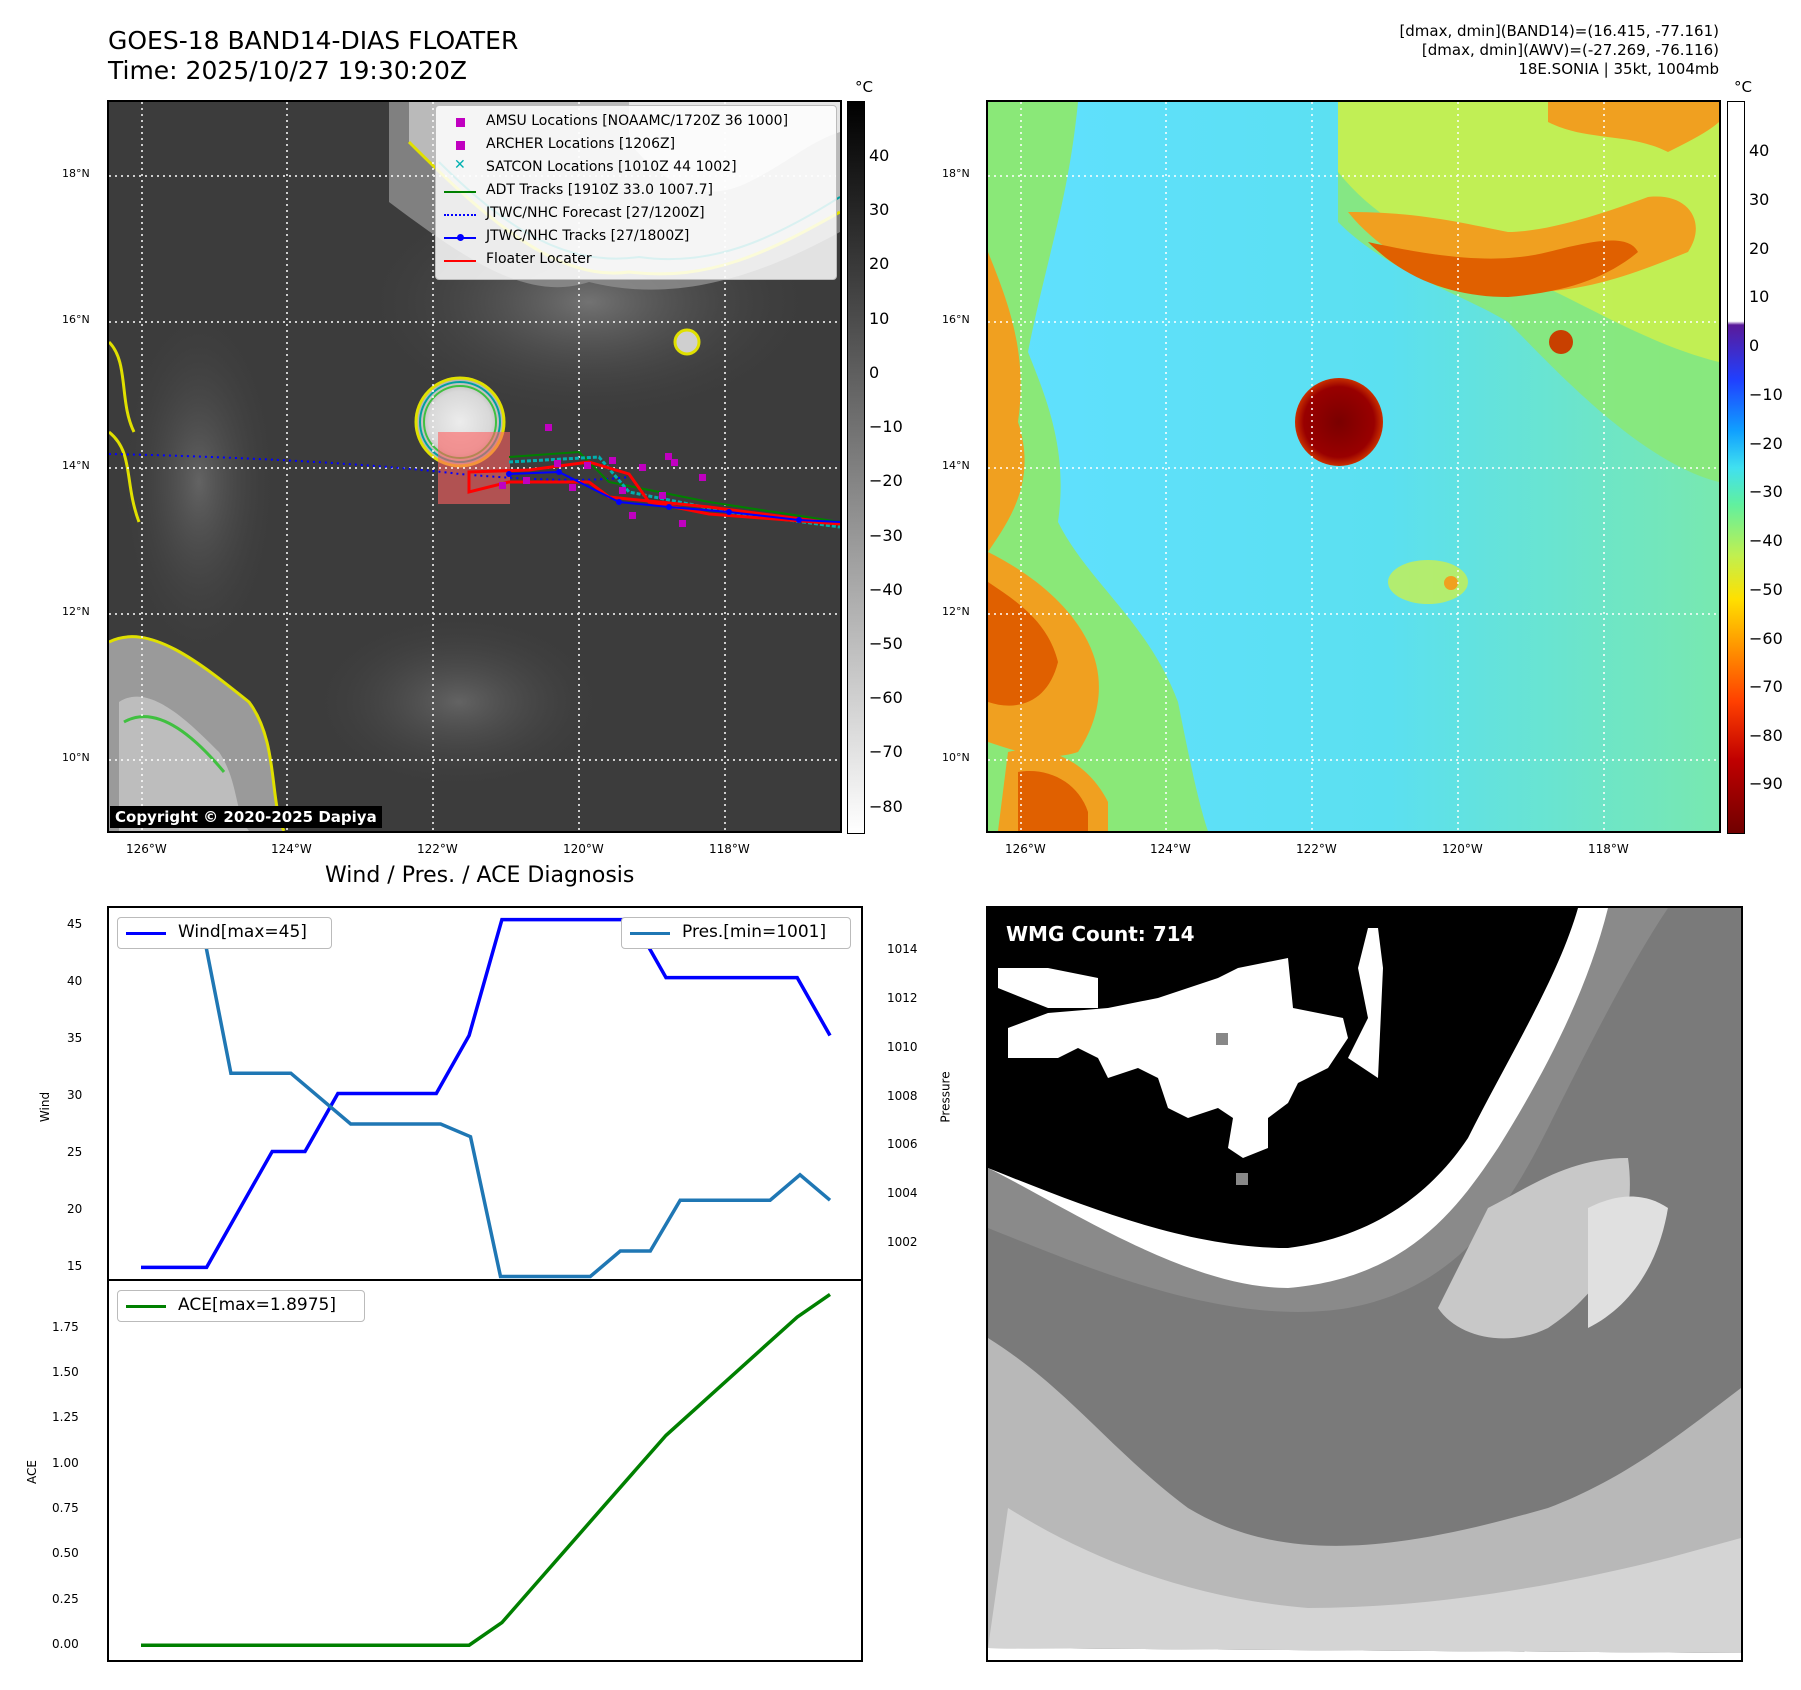  What do you see at coordinates (1618, 69) in the screenshot?
I see `storm-info: 18E.SONIA | 35kt, 1004mb` at bounding box center [1618, 69].